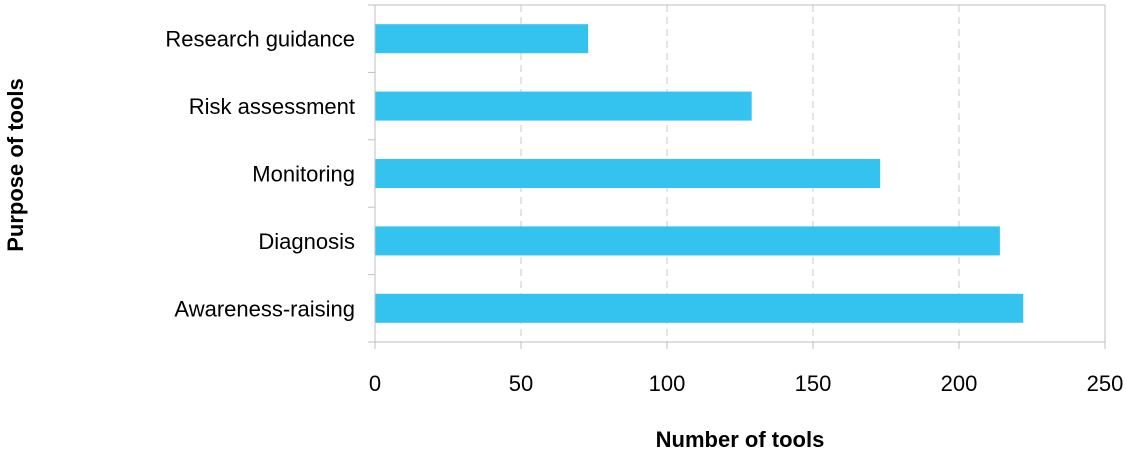  I want to click on x-tick-label: 250, so click(1105, 383).